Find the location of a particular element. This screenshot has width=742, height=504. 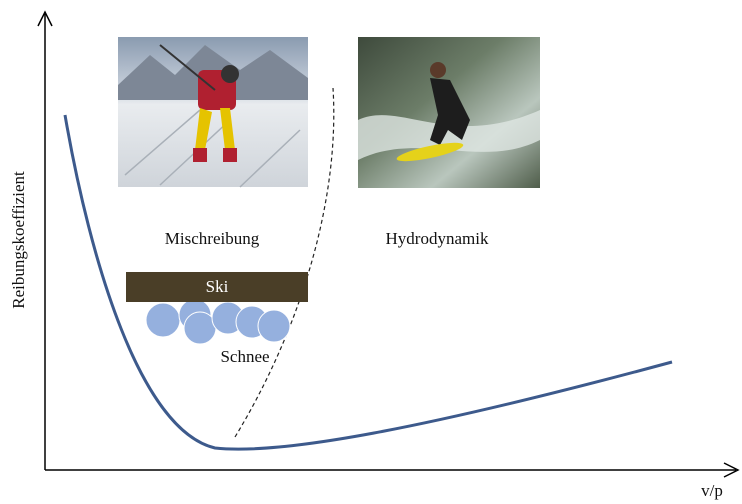

y-arrow is located at coordinates (45, 18).